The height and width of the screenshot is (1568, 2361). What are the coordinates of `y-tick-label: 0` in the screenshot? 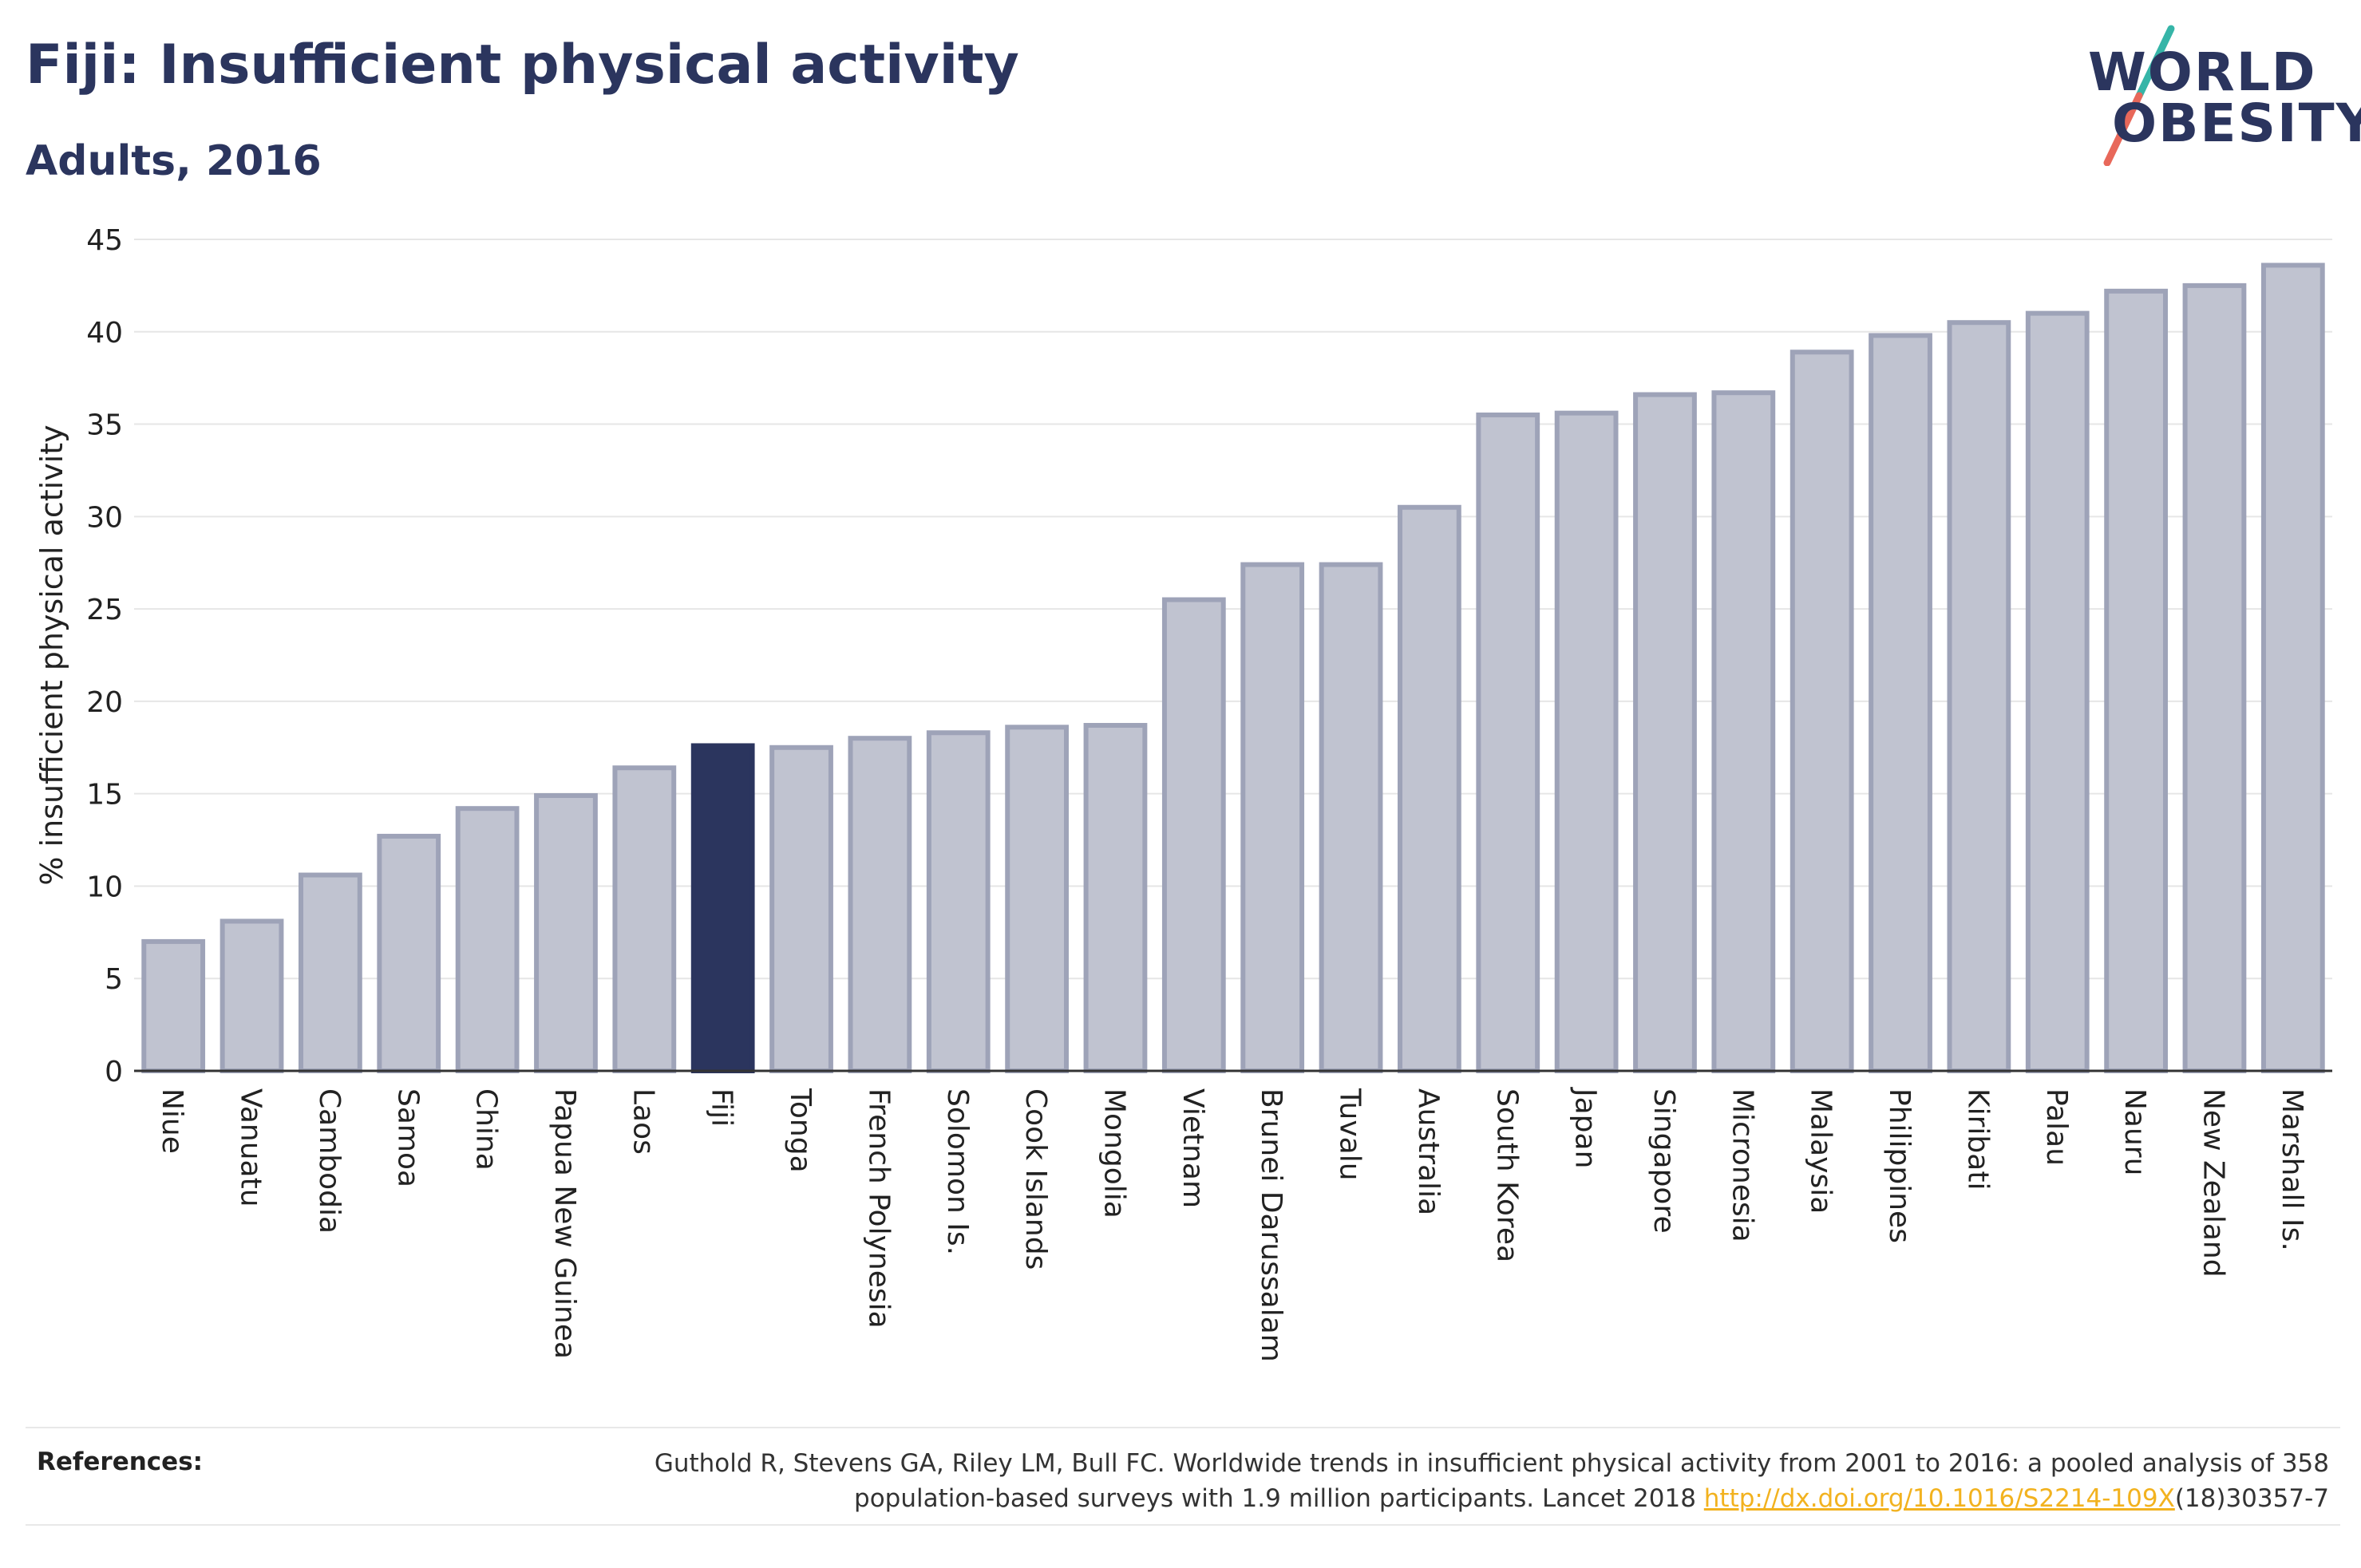 It's located at (114, 1072).